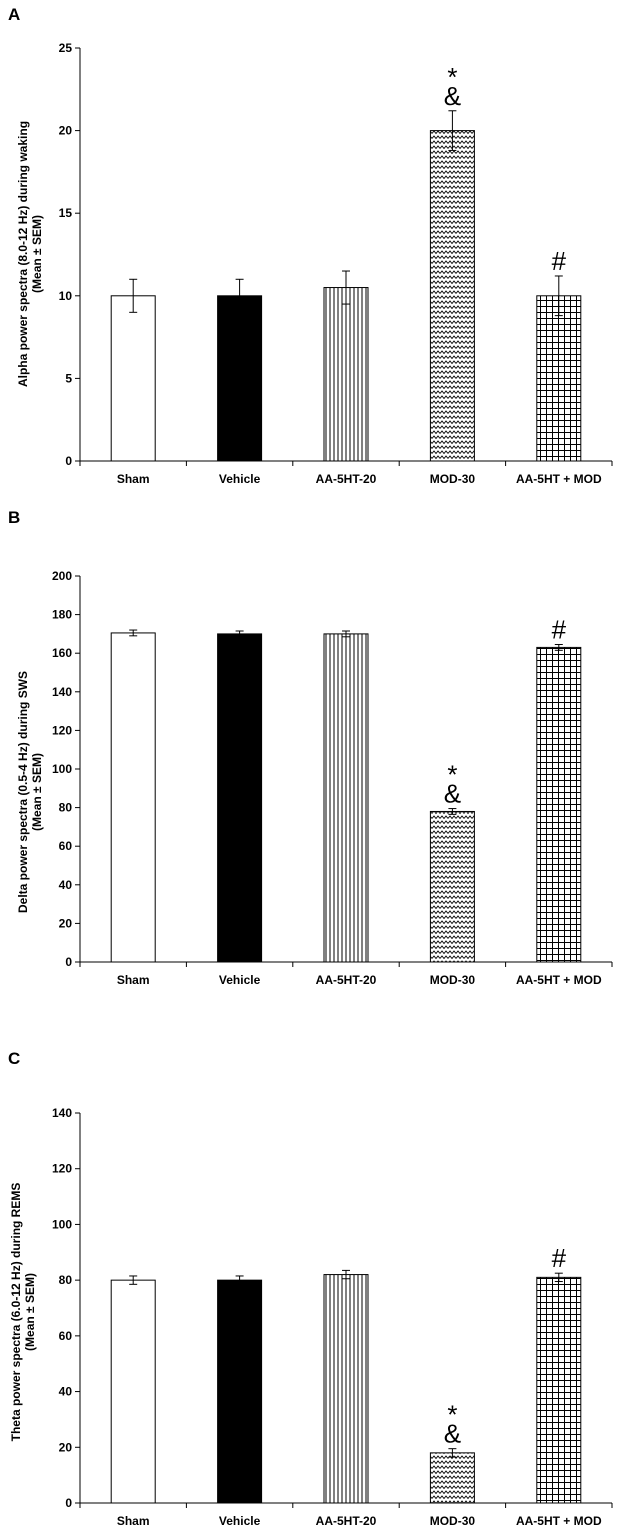  I want to click on panel-label: B, so click(14, 517).